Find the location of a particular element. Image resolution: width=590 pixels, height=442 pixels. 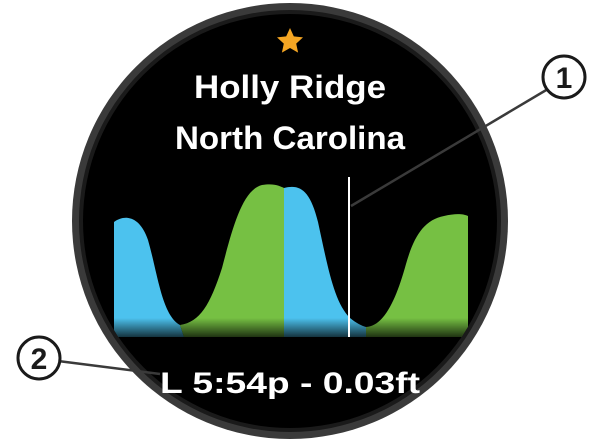

tide-chart-baseline-fade is located at coordinates (291, 329).